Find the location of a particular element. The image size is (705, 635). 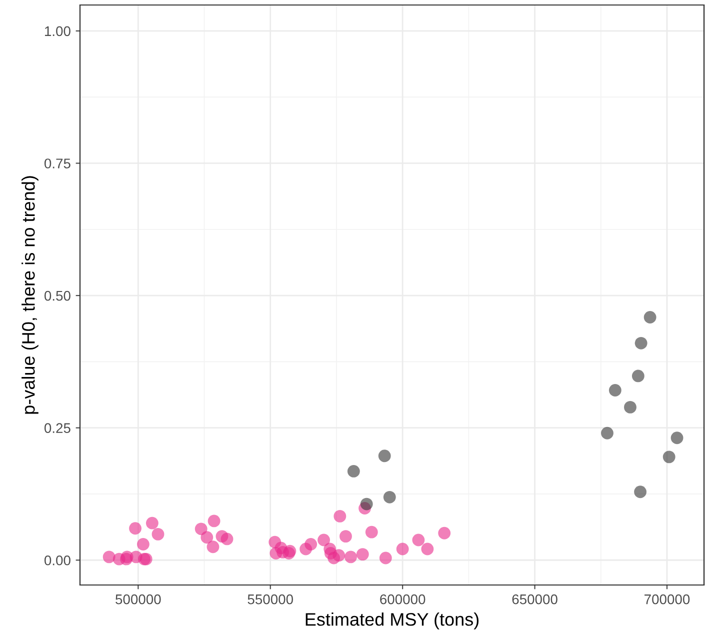

x-tick-label: 600000 is located at coordinates (403, 599).